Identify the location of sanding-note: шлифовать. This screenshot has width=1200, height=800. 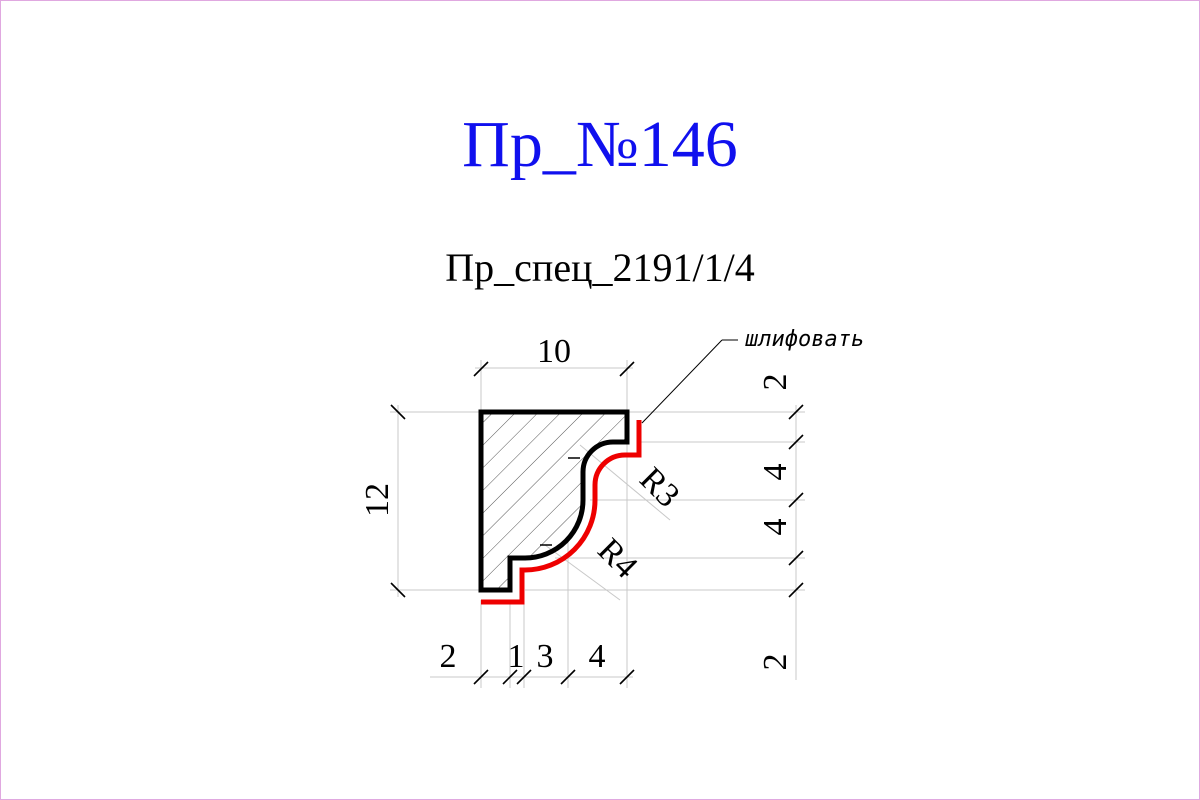
(804, 339).